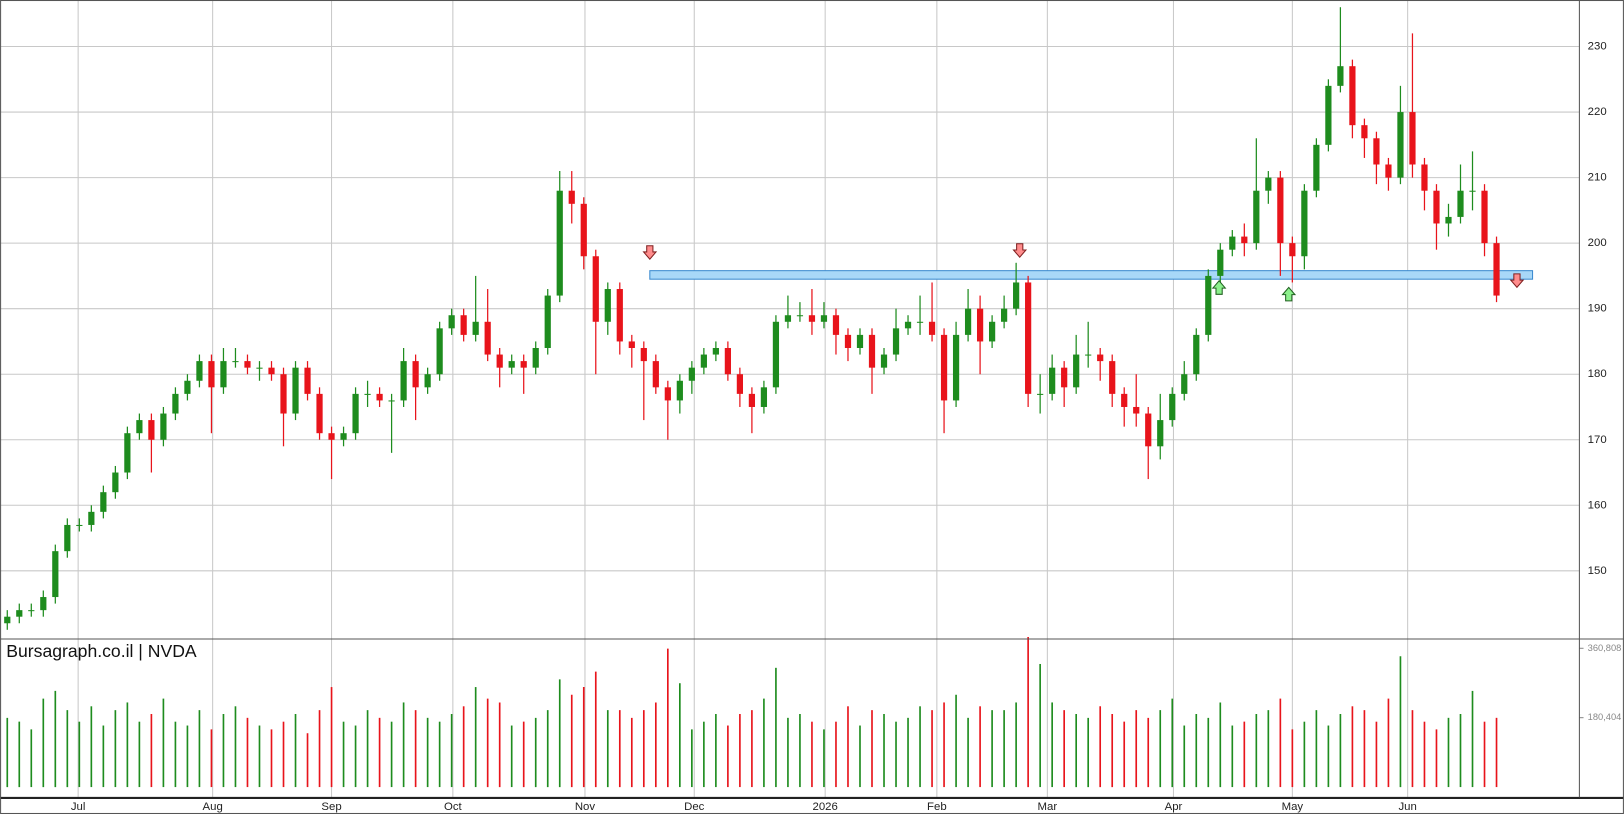  Describe the element at coordinates (331, 807) in the screenshot. I see `x-tick-label: Sep` at that location.